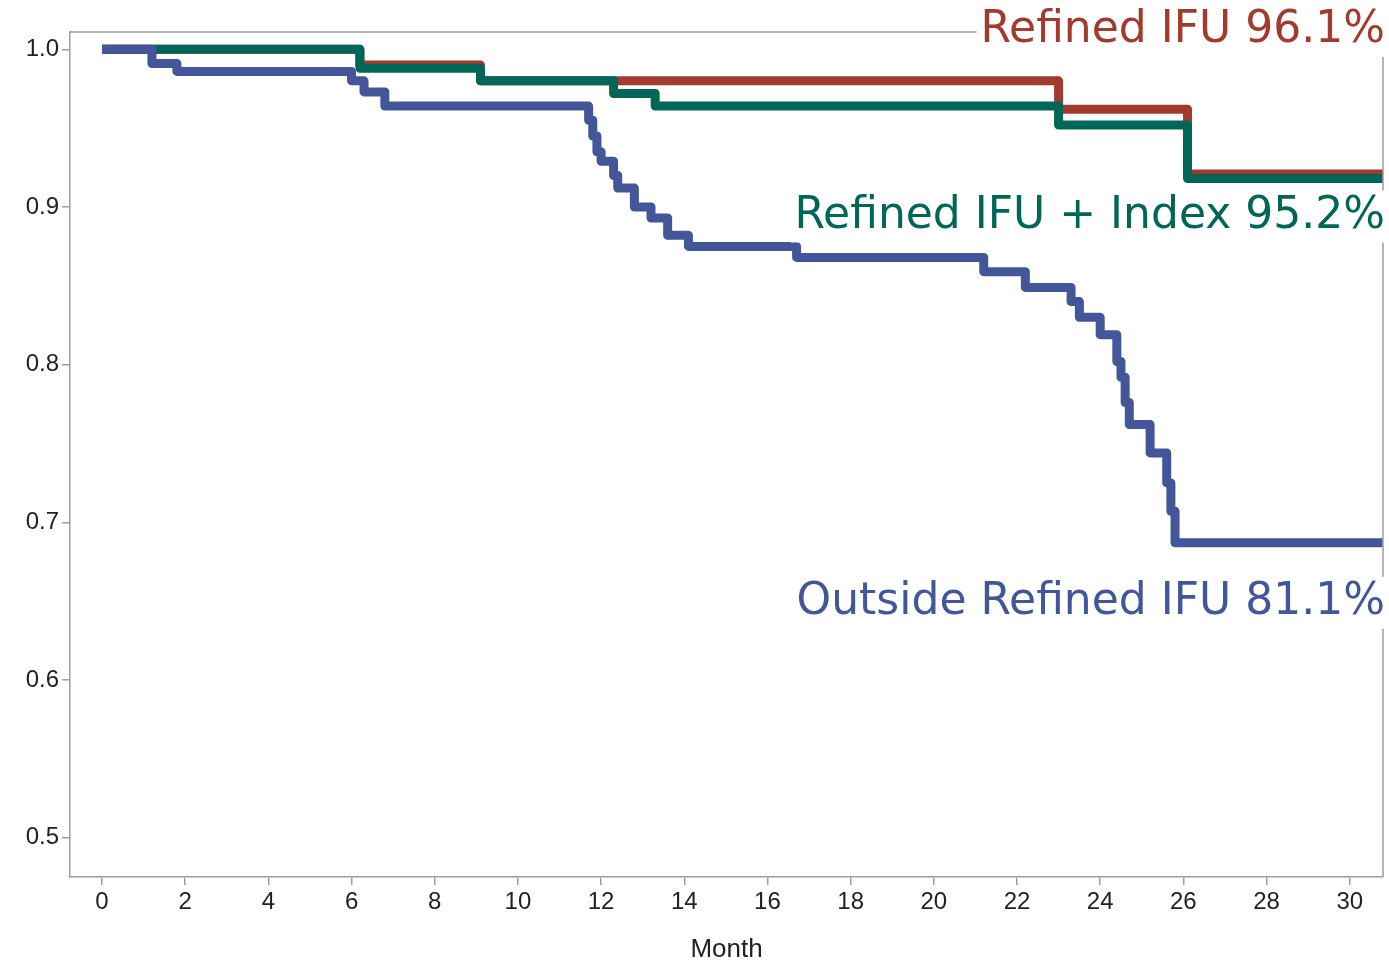  What do you see at coordinates (102, 901) in the screenshot?
I see `x-tick-label: 0` at bounding box center [102, 901].